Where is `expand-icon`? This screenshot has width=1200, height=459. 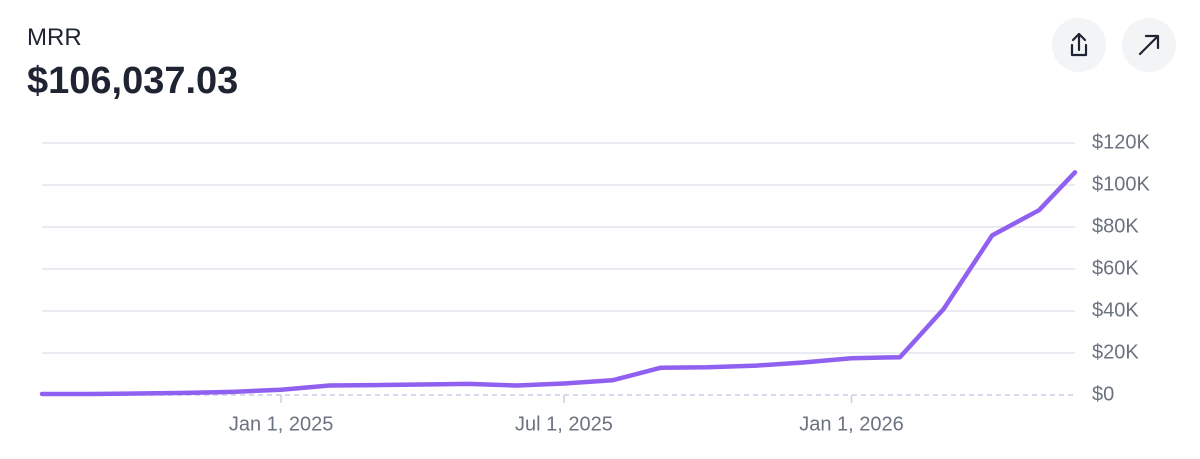 expand-icon is located at coordinates (1149, 45).